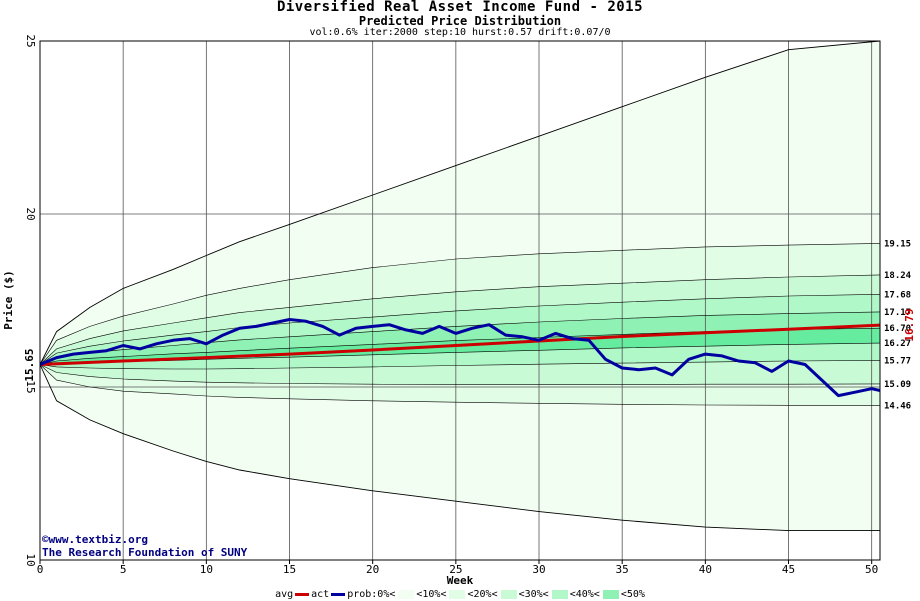 The image size is (920, 601). What do you see at coordinates (897, 361) in the screenshot?
I see `band-level-label: 15.77` at bounding box center [897, 361].